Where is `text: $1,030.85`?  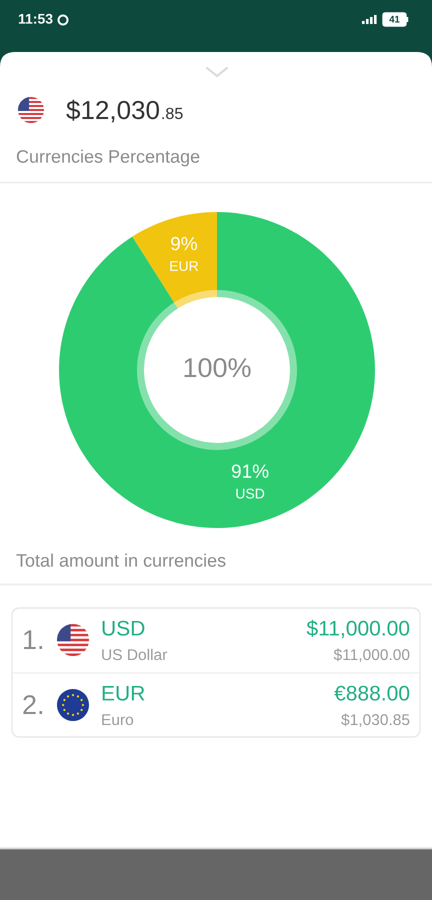 text: $1,030.85 is located at coordinates (375, 720).